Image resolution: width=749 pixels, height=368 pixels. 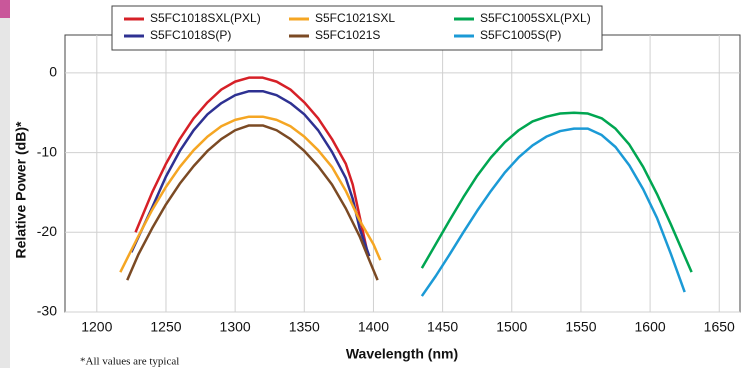 What do you see at coordinates (511, 327) in the screenshot?
I see `x-tick-label: 1500` at bounding box center [511, 327].